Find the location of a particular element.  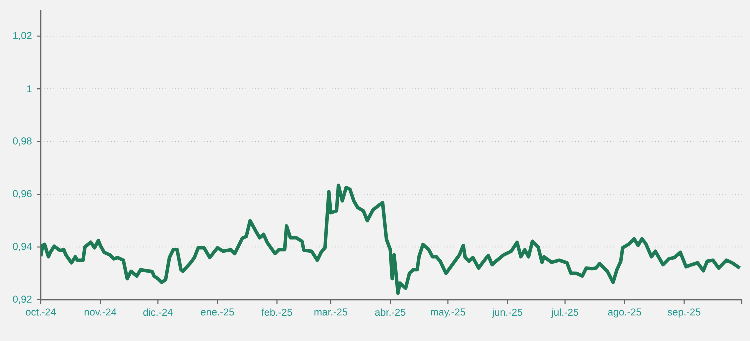

x-tick-label: abr.-25 is located at coordinates (390, 312).